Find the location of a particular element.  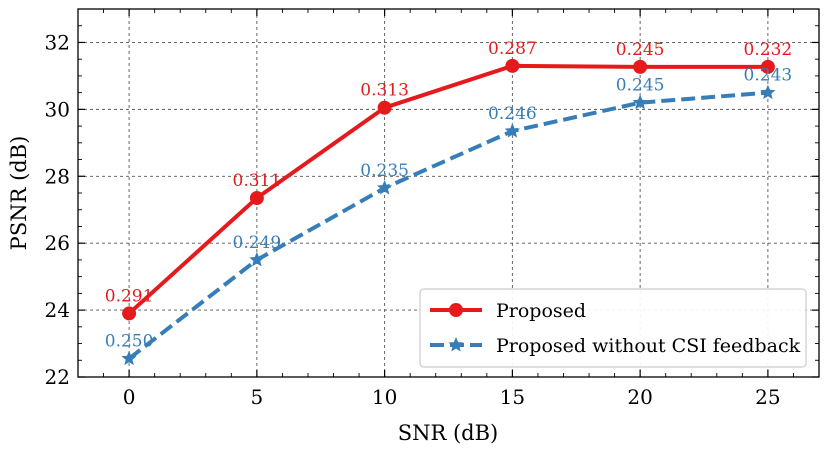

data-label: 0.232 is located at coordinates (768, 50).